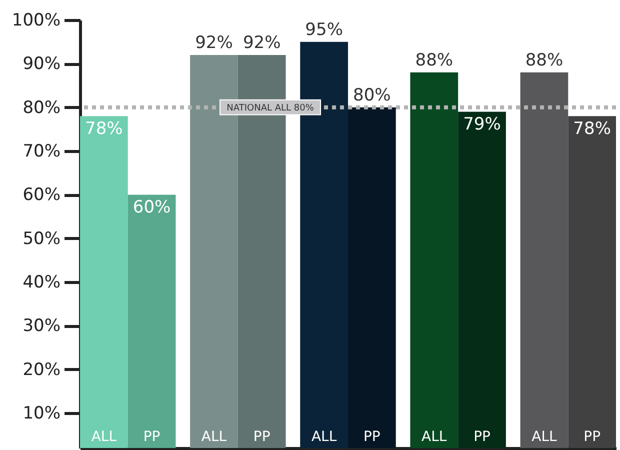 The image size is (620, 450). Describe the element at coordinates (41, 282) in the screenshot. I see `y-tick-label: 40%` at that location.